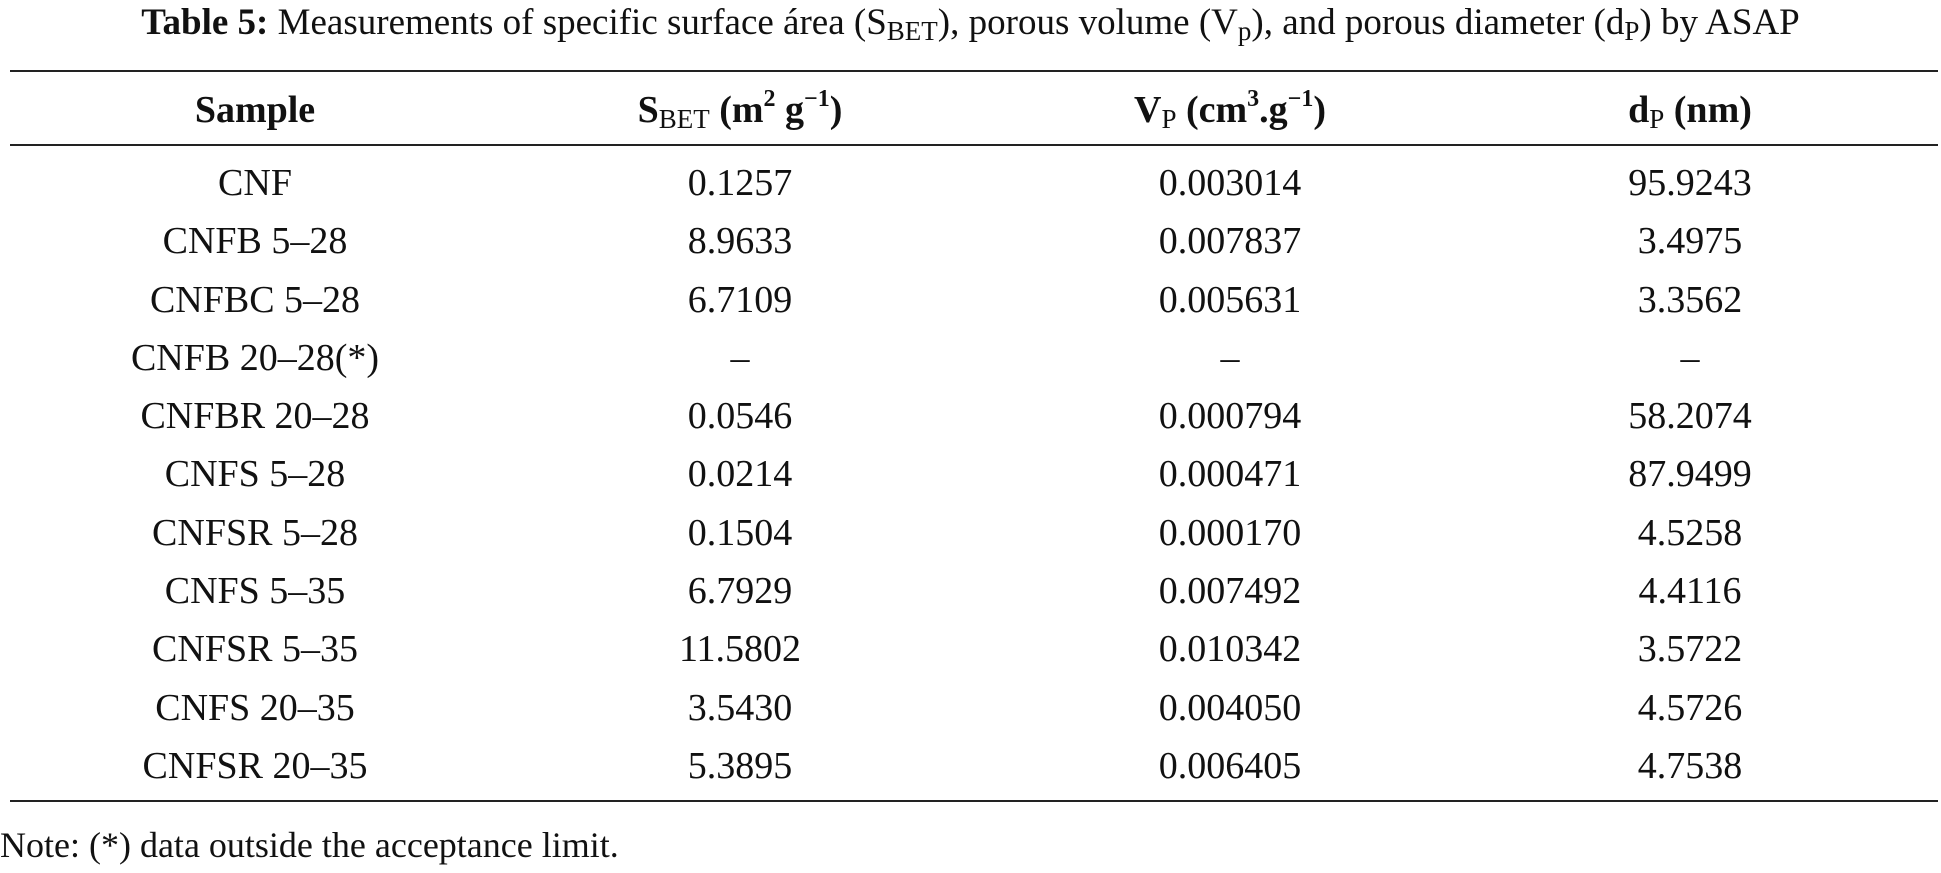  What do you see at coordinates (1690, 357) in the screenshot?
I see `cell-dp: –` at bounding box center [1690, 357].